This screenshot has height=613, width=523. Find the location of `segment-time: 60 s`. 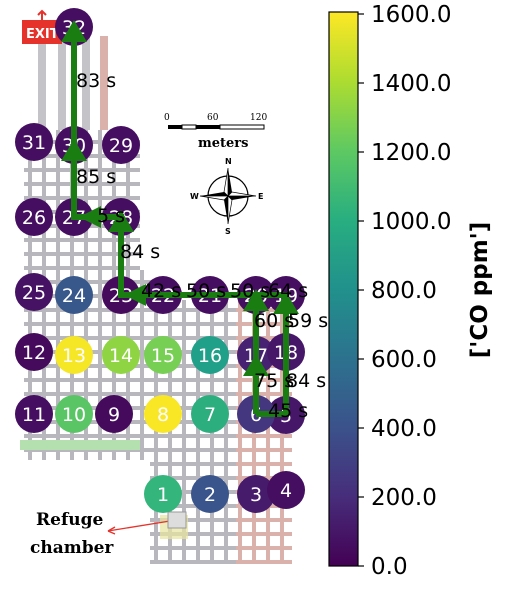

segment-time: 60 s is located at coordinates (274, 321).